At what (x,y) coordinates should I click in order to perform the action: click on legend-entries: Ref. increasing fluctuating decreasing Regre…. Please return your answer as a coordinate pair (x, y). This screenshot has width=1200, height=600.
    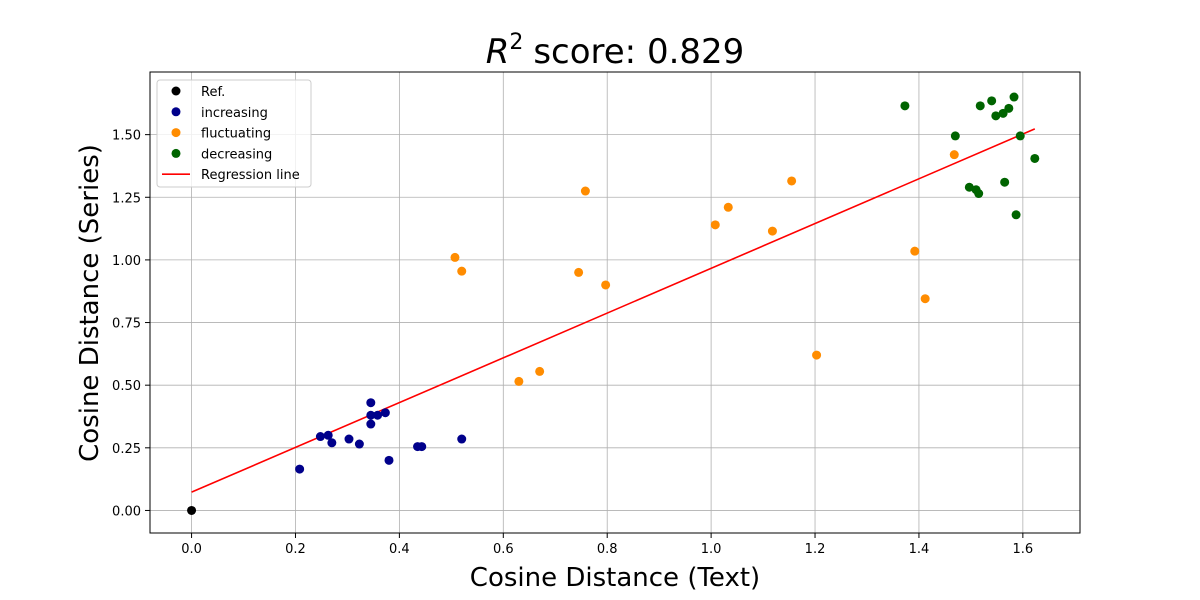
    Looking at the image, I should click on (231, 134).